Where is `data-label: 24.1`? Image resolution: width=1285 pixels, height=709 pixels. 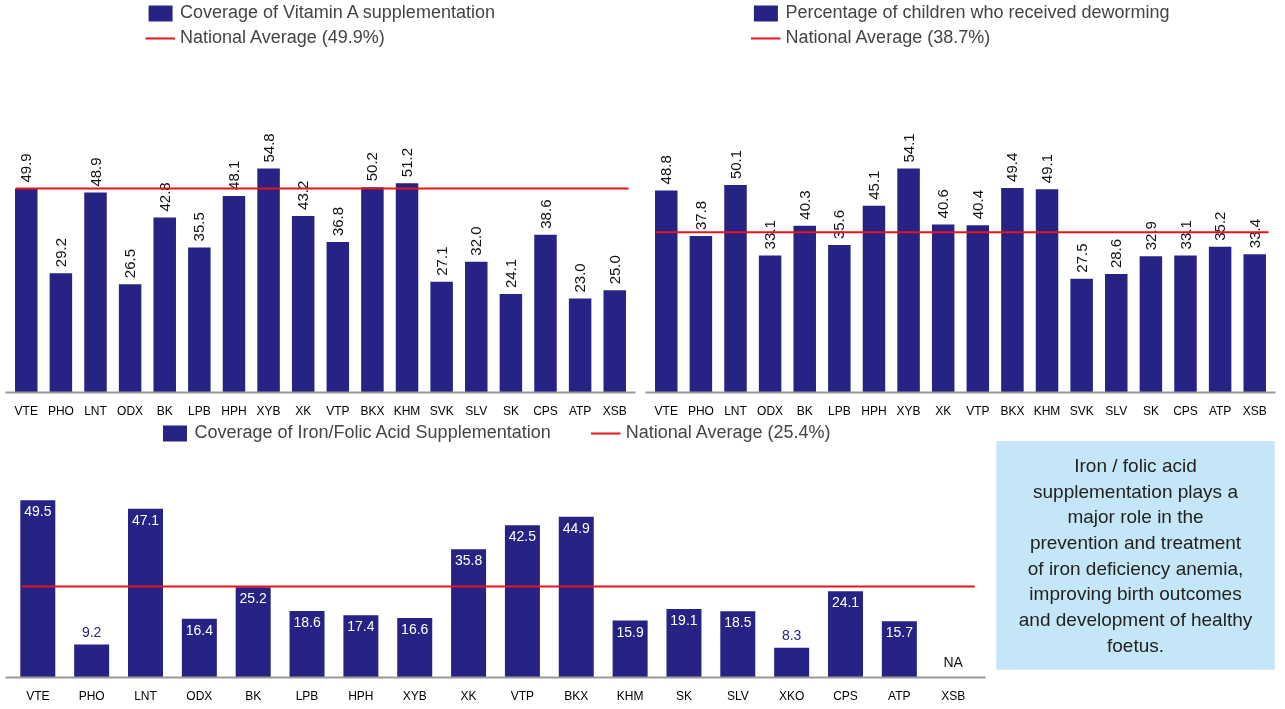 data-label: 24.1 is located at coordinates (510, 273).